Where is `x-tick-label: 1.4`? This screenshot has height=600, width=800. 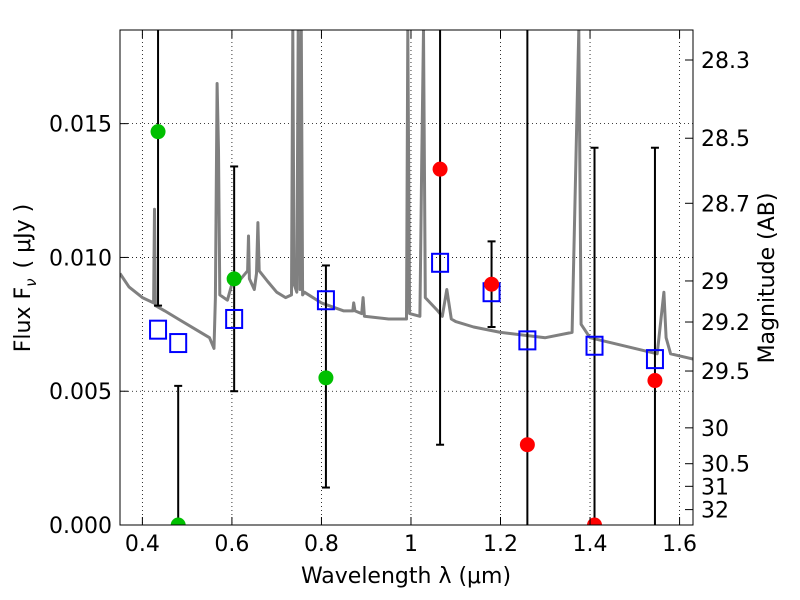 x-tick-label: 1.4 is located at coordinates (590, 544).